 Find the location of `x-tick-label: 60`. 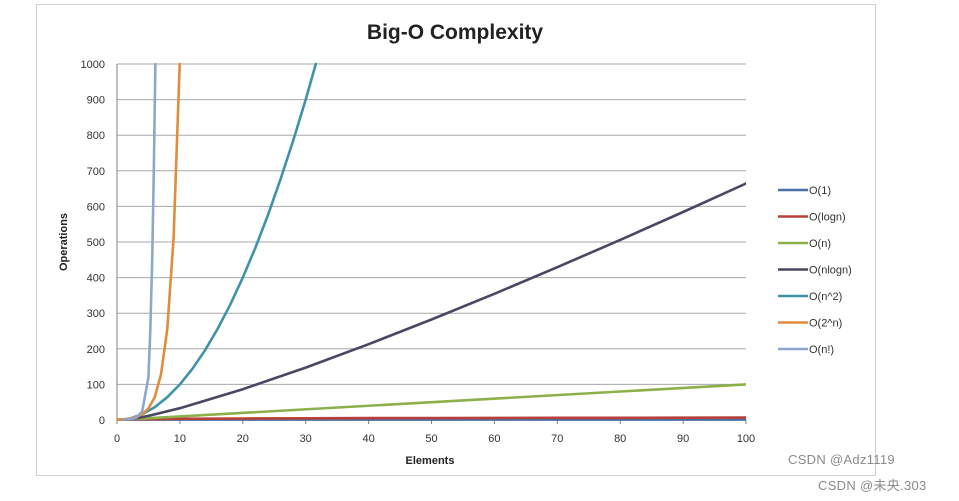

x-tick-label: 60 is located at coordinates (494, 439).